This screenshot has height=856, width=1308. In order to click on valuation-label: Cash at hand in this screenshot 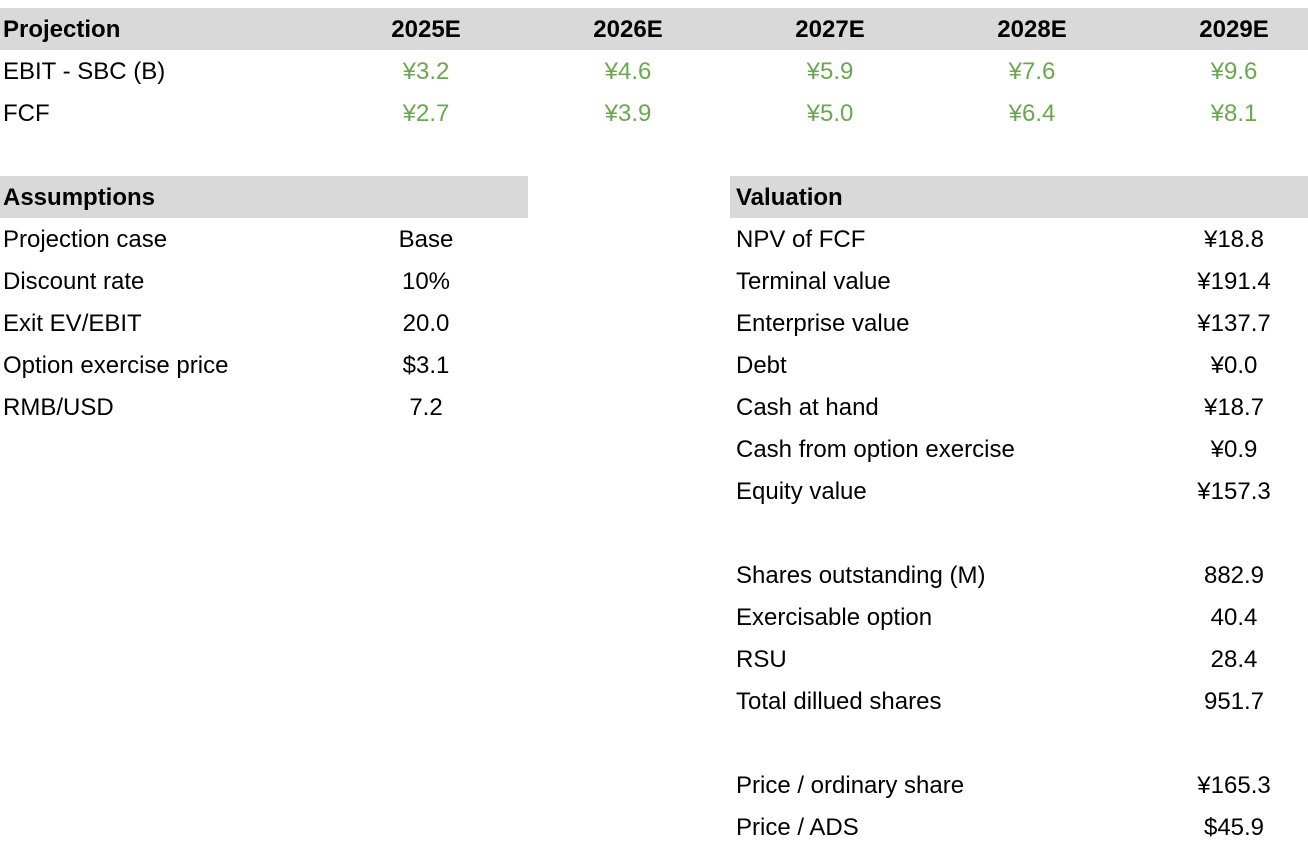, I will do `click(807, 407)`.